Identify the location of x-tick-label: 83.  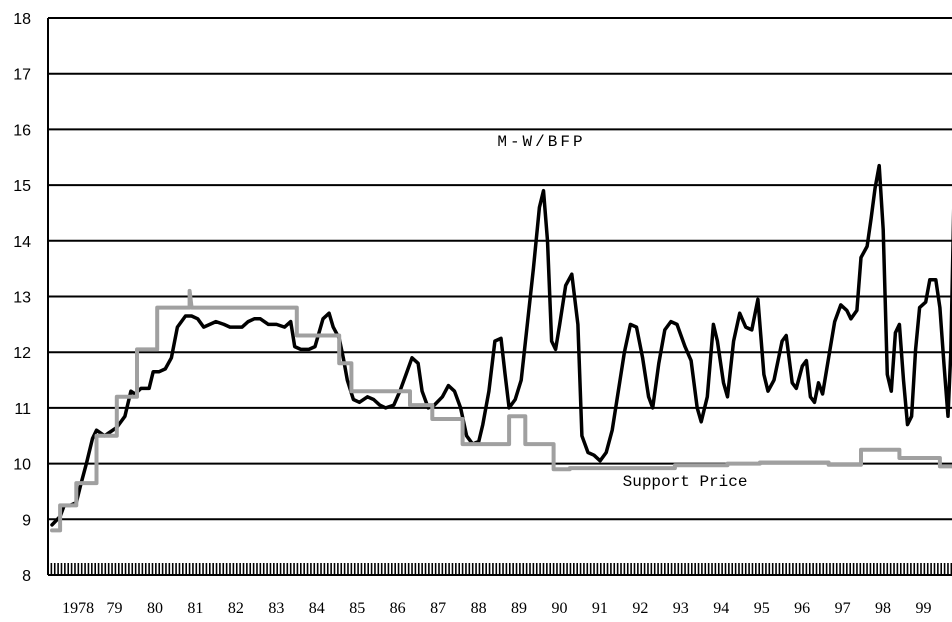
(276, 608).